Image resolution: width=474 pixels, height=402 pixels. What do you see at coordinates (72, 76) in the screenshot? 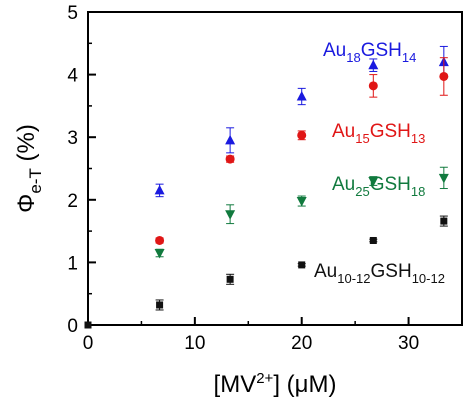
I see `y-tick-label: 4` at bounding box center [72, 76].